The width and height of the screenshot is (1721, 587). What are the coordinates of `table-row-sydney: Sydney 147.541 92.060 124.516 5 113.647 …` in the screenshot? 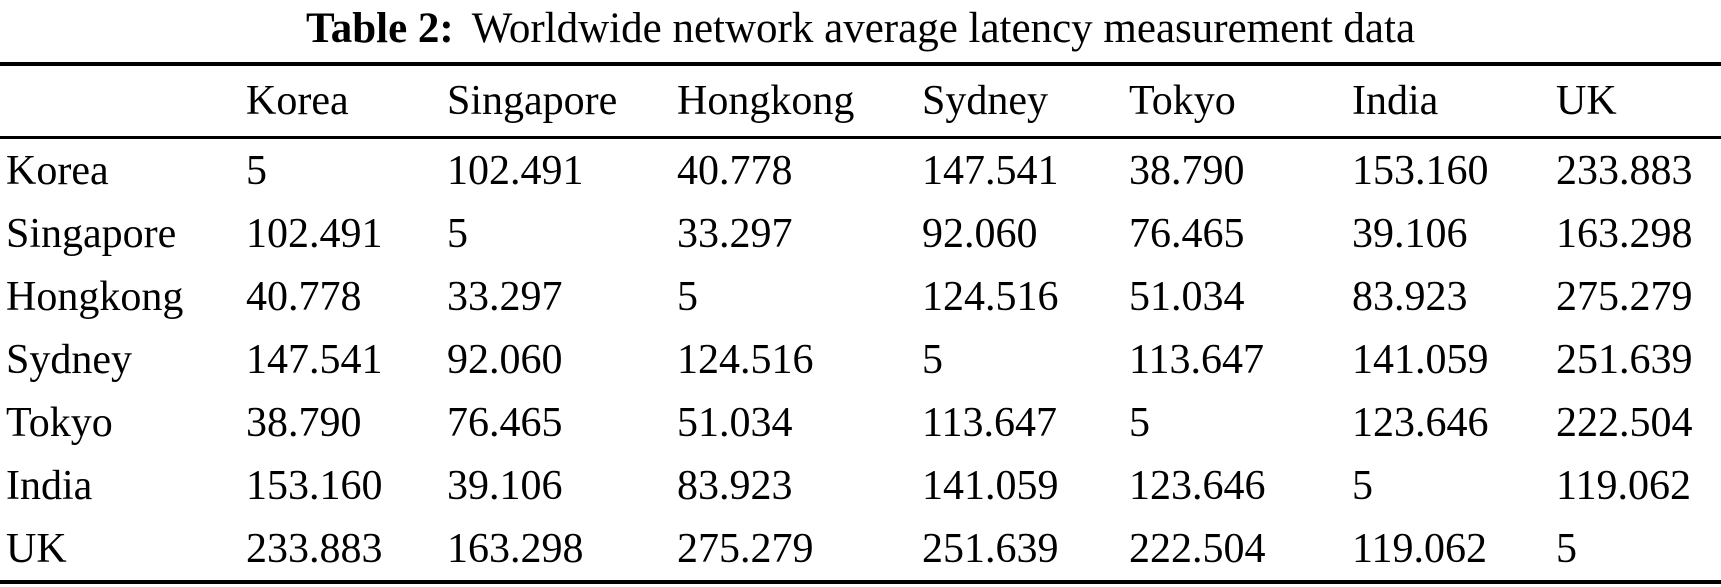 It's located at (860, 359).